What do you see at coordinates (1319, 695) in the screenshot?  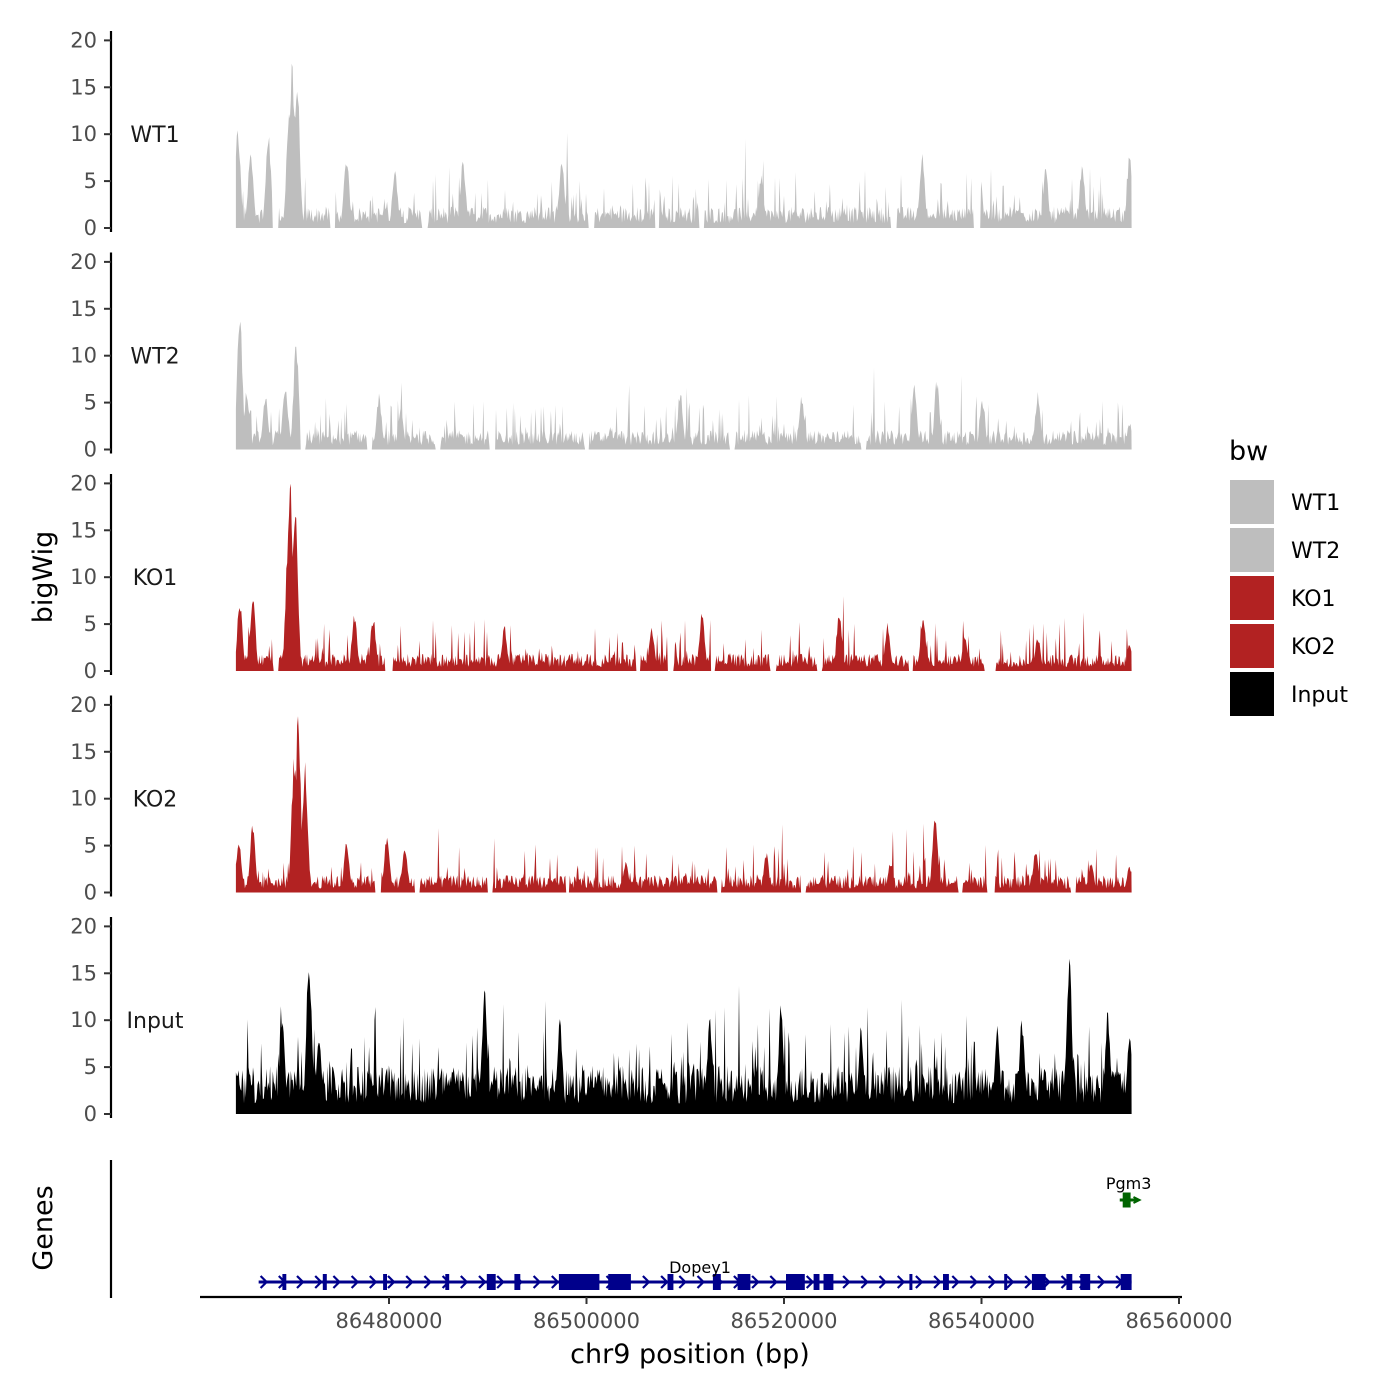 I see `legend-label: Input` at bounding box center [1319, 695].